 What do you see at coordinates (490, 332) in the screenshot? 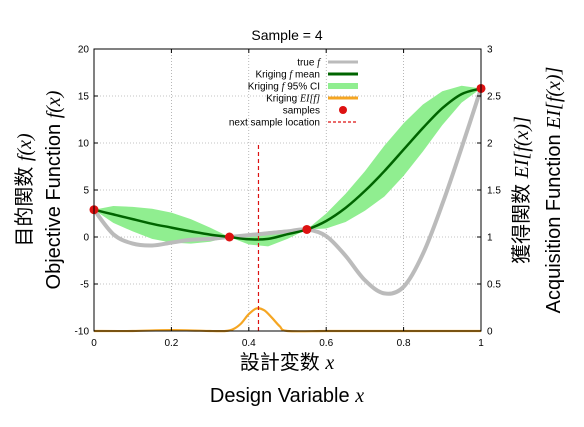
I see `y-right-tick-label: 0` at bounding box center [490, 332].